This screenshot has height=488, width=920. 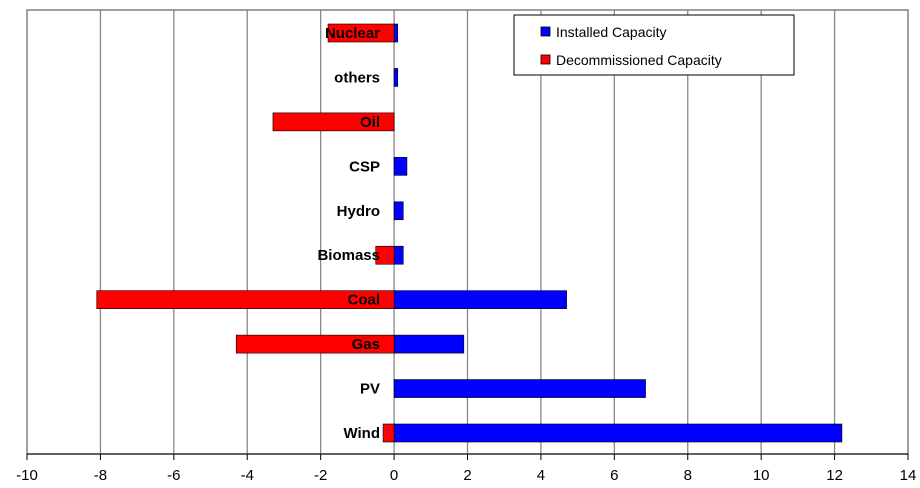 I want to click on x-tick-label: -2, so click(x=320, y=475).